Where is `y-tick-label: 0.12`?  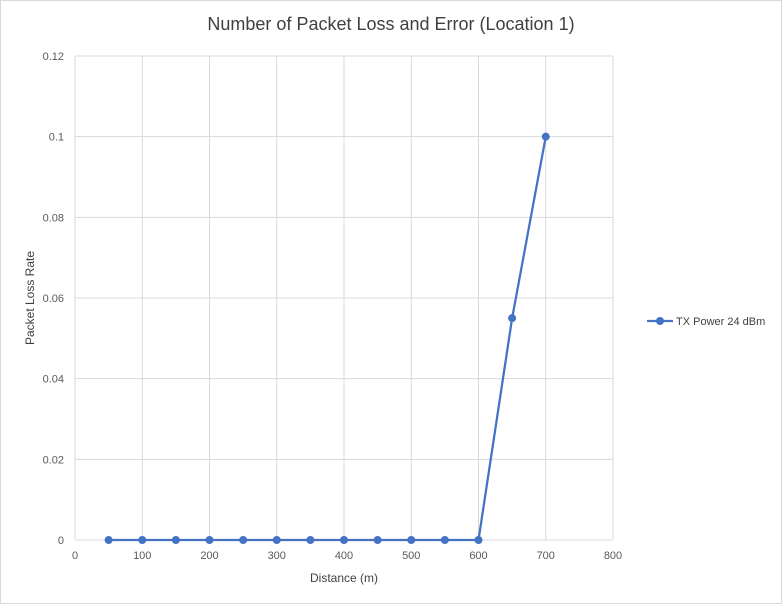 y-tick-label: 0.12 is located at coordinates (53, 57).